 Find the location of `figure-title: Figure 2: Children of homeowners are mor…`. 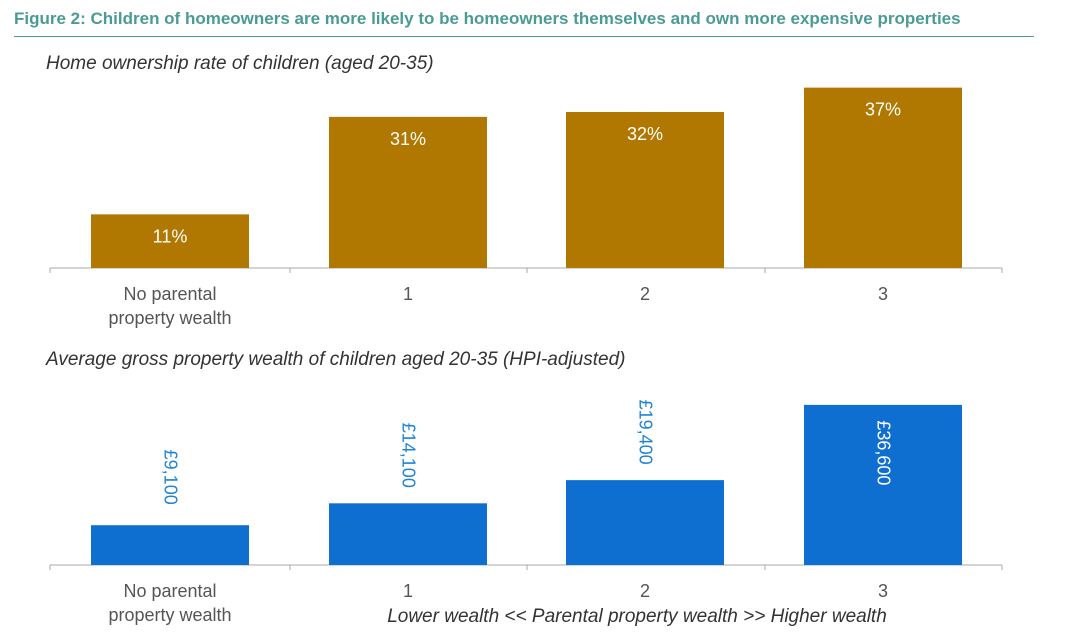

figure-title: Figure 2: Children of homeowners are mor… is located at coordinates (487, 18).